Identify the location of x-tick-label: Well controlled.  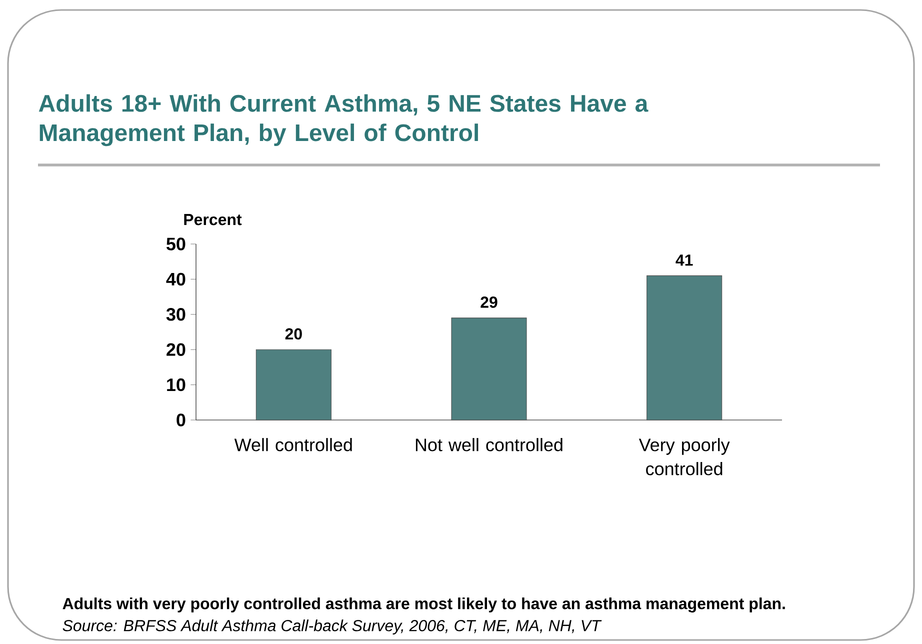
(293, 445).